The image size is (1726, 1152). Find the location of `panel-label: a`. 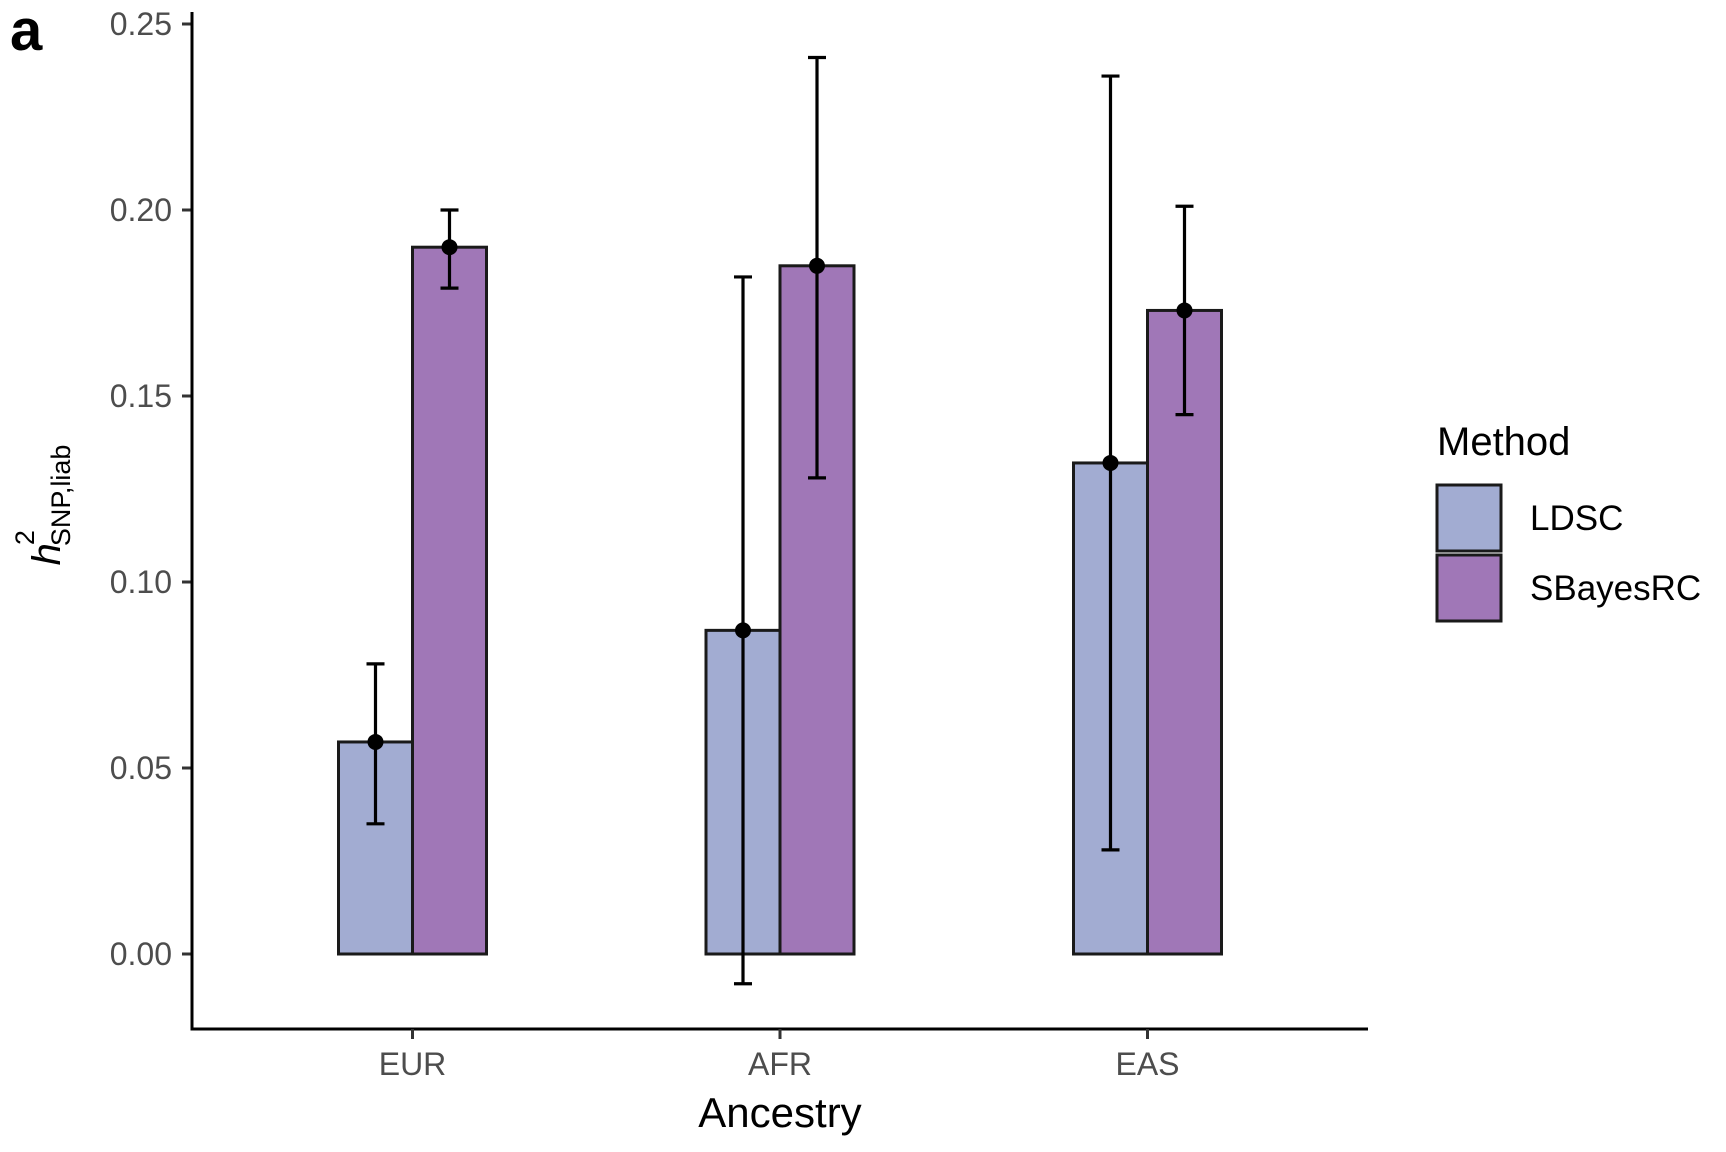

panel-label: a is located at coordinates (26, 31).